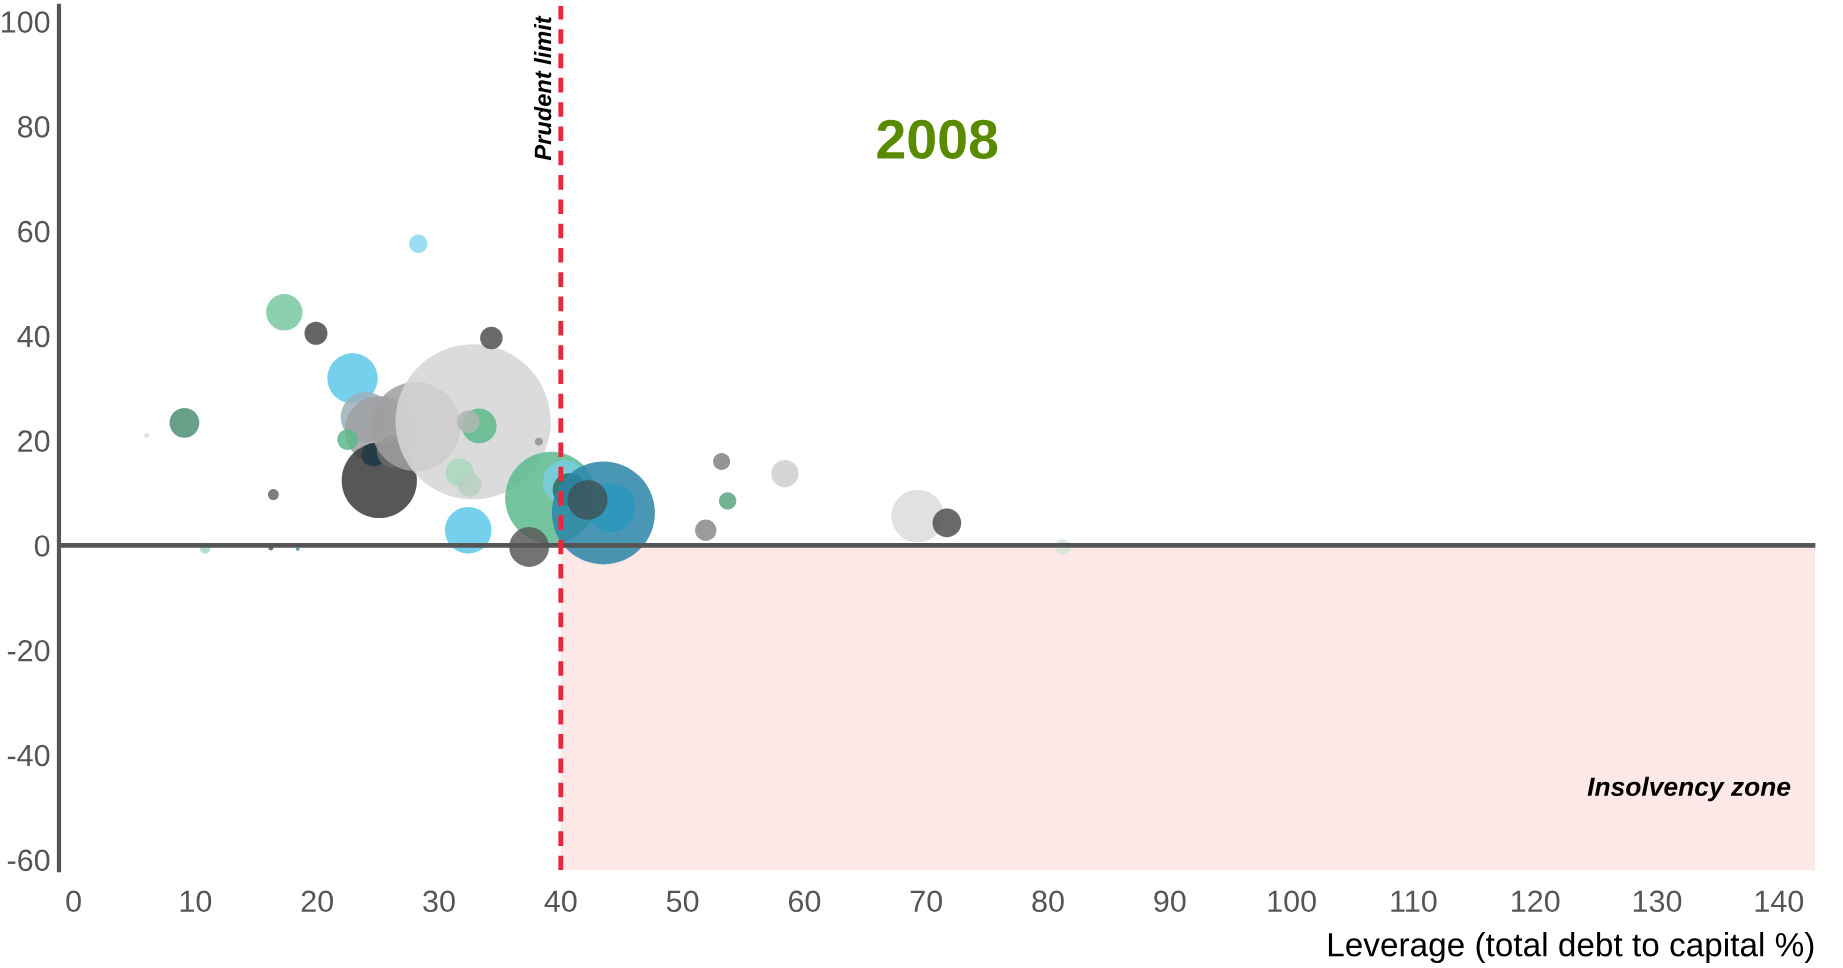 Image resolution: width=1843 pixels, height=968 pixels. I want to click on x-tick-label: 20, so click(317, 901).